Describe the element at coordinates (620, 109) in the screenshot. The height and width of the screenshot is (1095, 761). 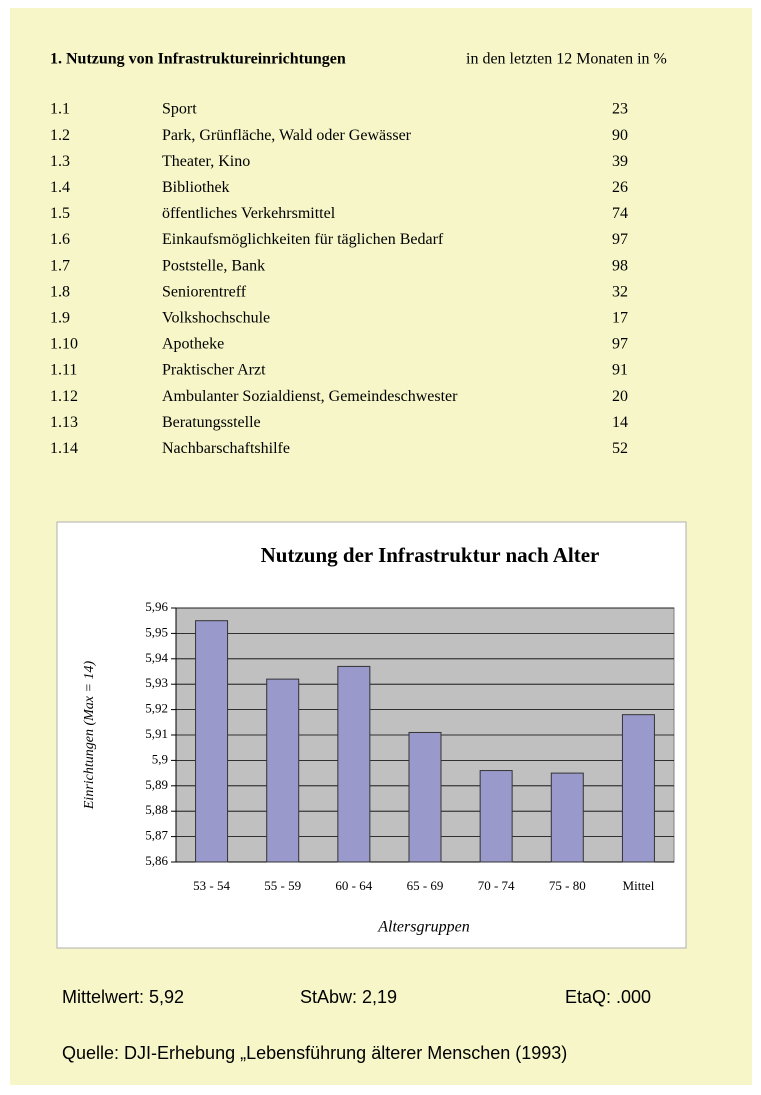
I see `row-value: 23` at that location.